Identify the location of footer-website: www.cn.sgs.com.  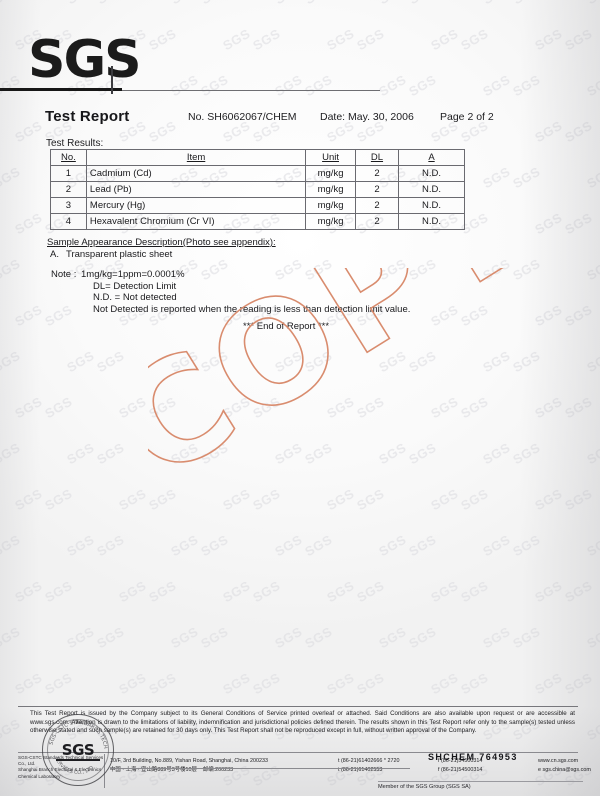
(558, 761).